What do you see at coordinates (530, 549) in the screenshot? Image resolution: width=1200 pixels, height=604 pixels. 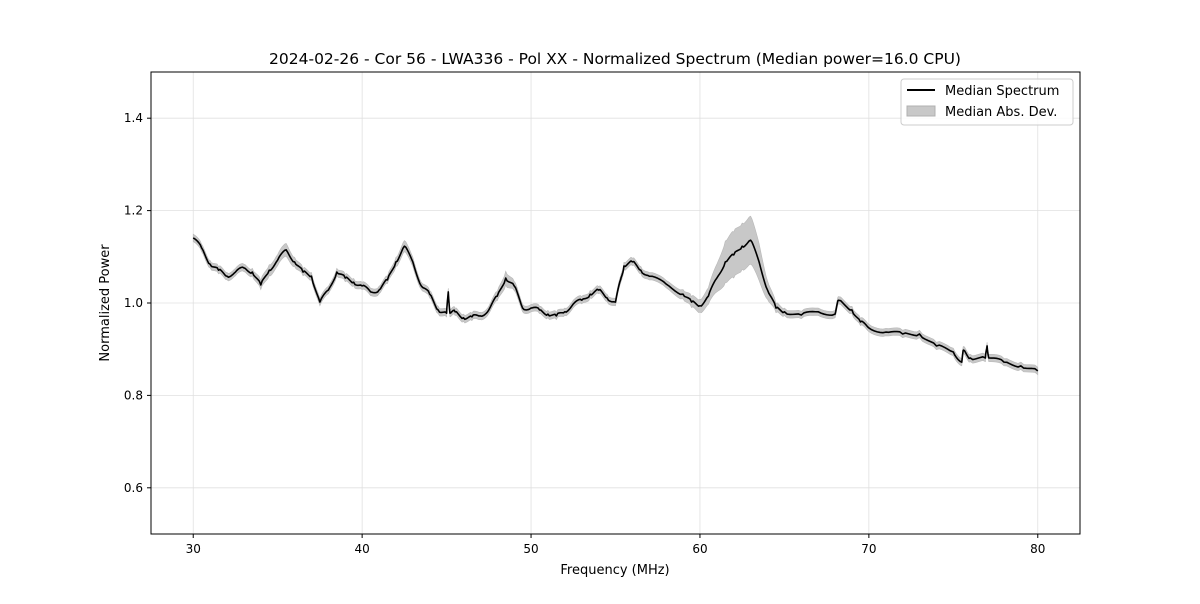 I see `x-tick-label: 50` at bounding box center [530, 549].